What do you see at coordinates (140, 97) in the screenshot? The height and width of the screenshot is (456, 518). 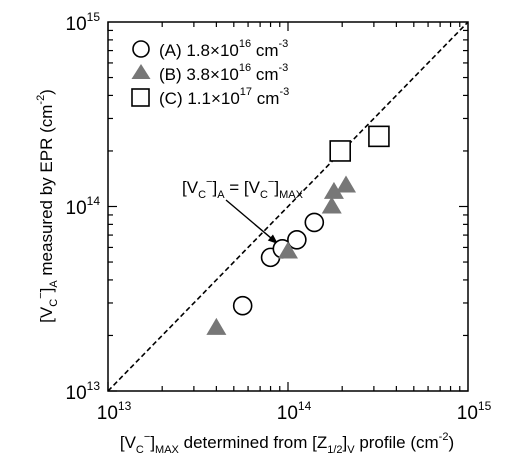 I see `legend-marker-c` at bounding box center [140, 97].